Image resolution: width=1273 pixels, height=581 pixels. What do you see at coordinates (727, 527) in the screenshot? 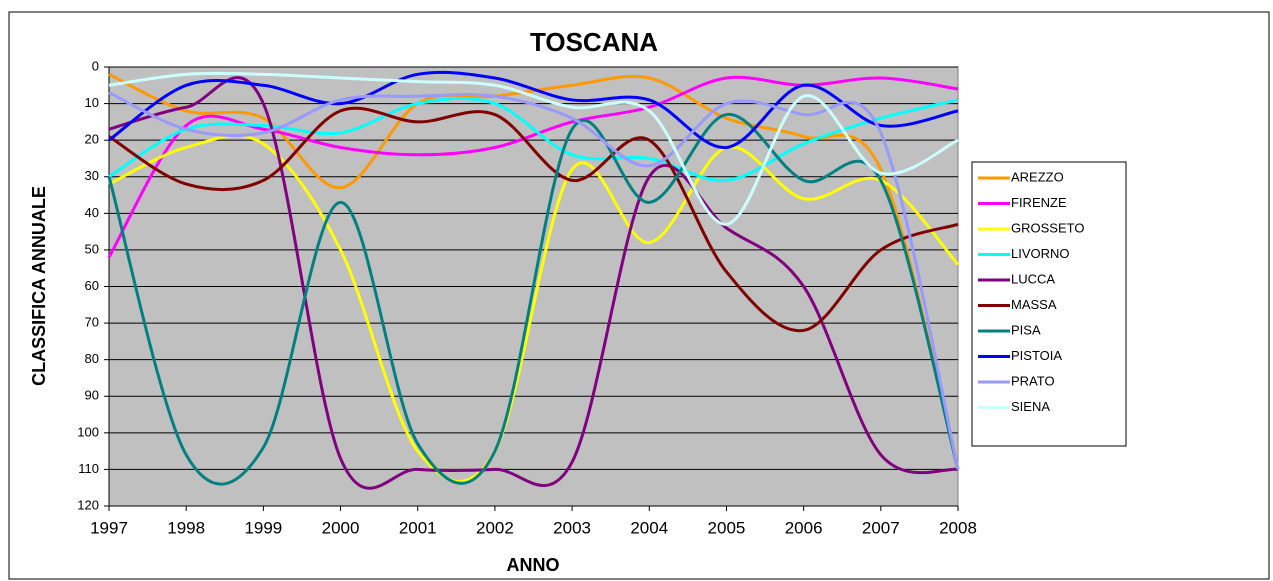
I see `x-tick-label: 2005` at bounding box center [727, 527].